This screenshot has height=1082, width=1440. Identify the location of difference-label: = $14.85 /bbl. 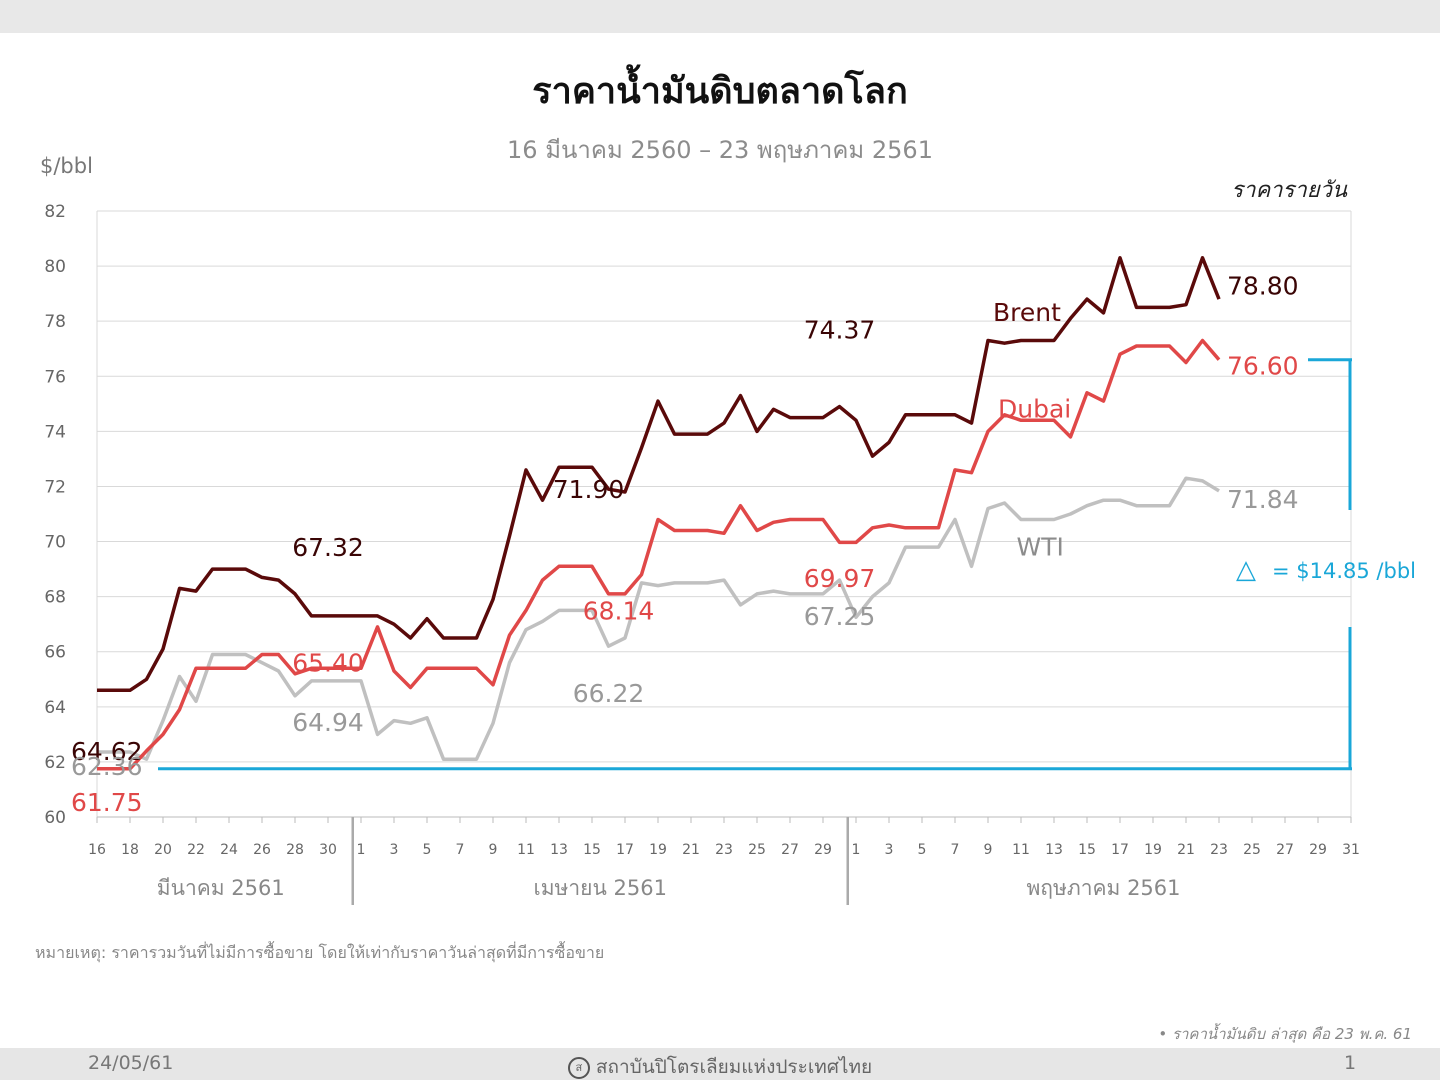
(1344, 571).